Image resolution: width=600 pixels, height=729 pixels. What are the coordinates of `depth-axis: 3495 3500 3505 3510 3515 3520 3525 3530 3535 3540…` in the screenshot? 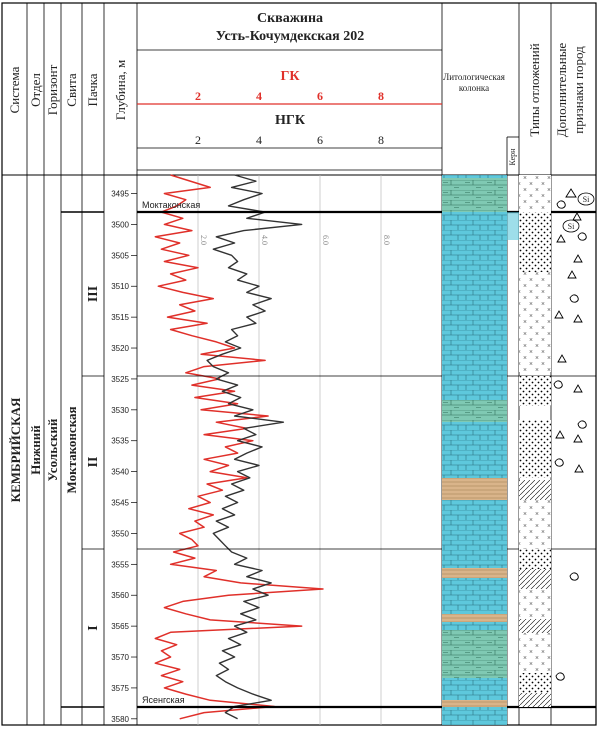 It's located at (124, 457).